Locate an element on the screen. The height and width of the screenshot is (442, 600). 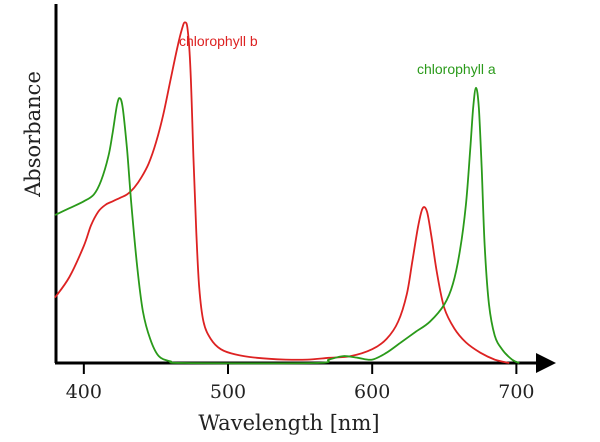
x-tick-label-400: 400 is located at coordinates (84, 392).